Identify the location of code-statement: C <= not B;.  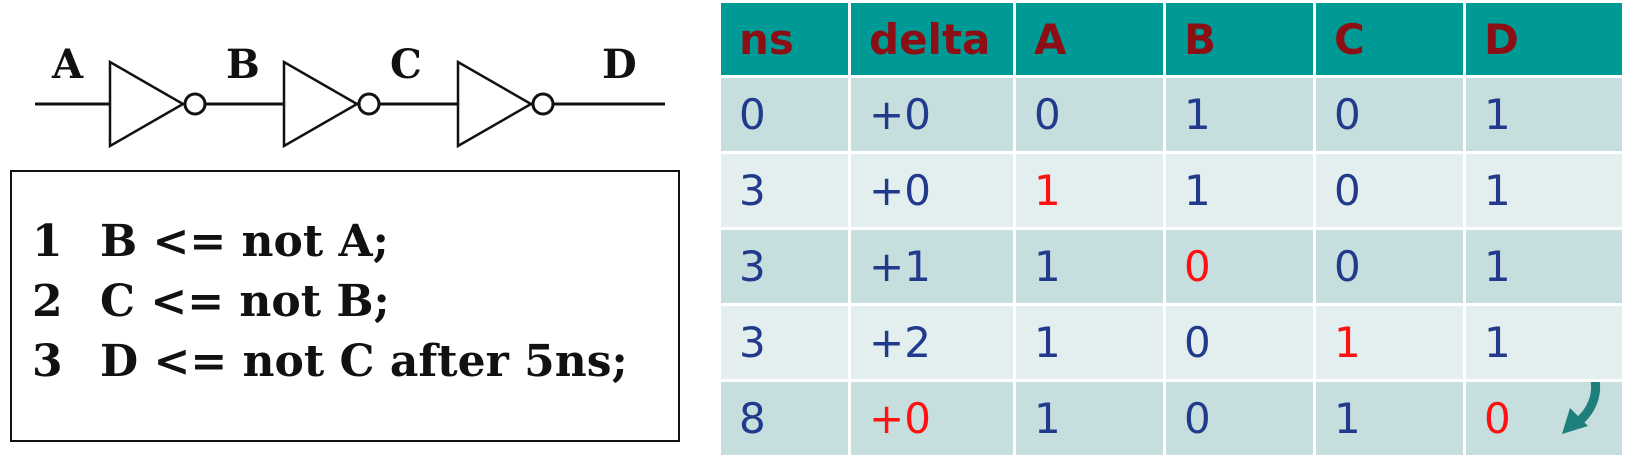
(245, 301).